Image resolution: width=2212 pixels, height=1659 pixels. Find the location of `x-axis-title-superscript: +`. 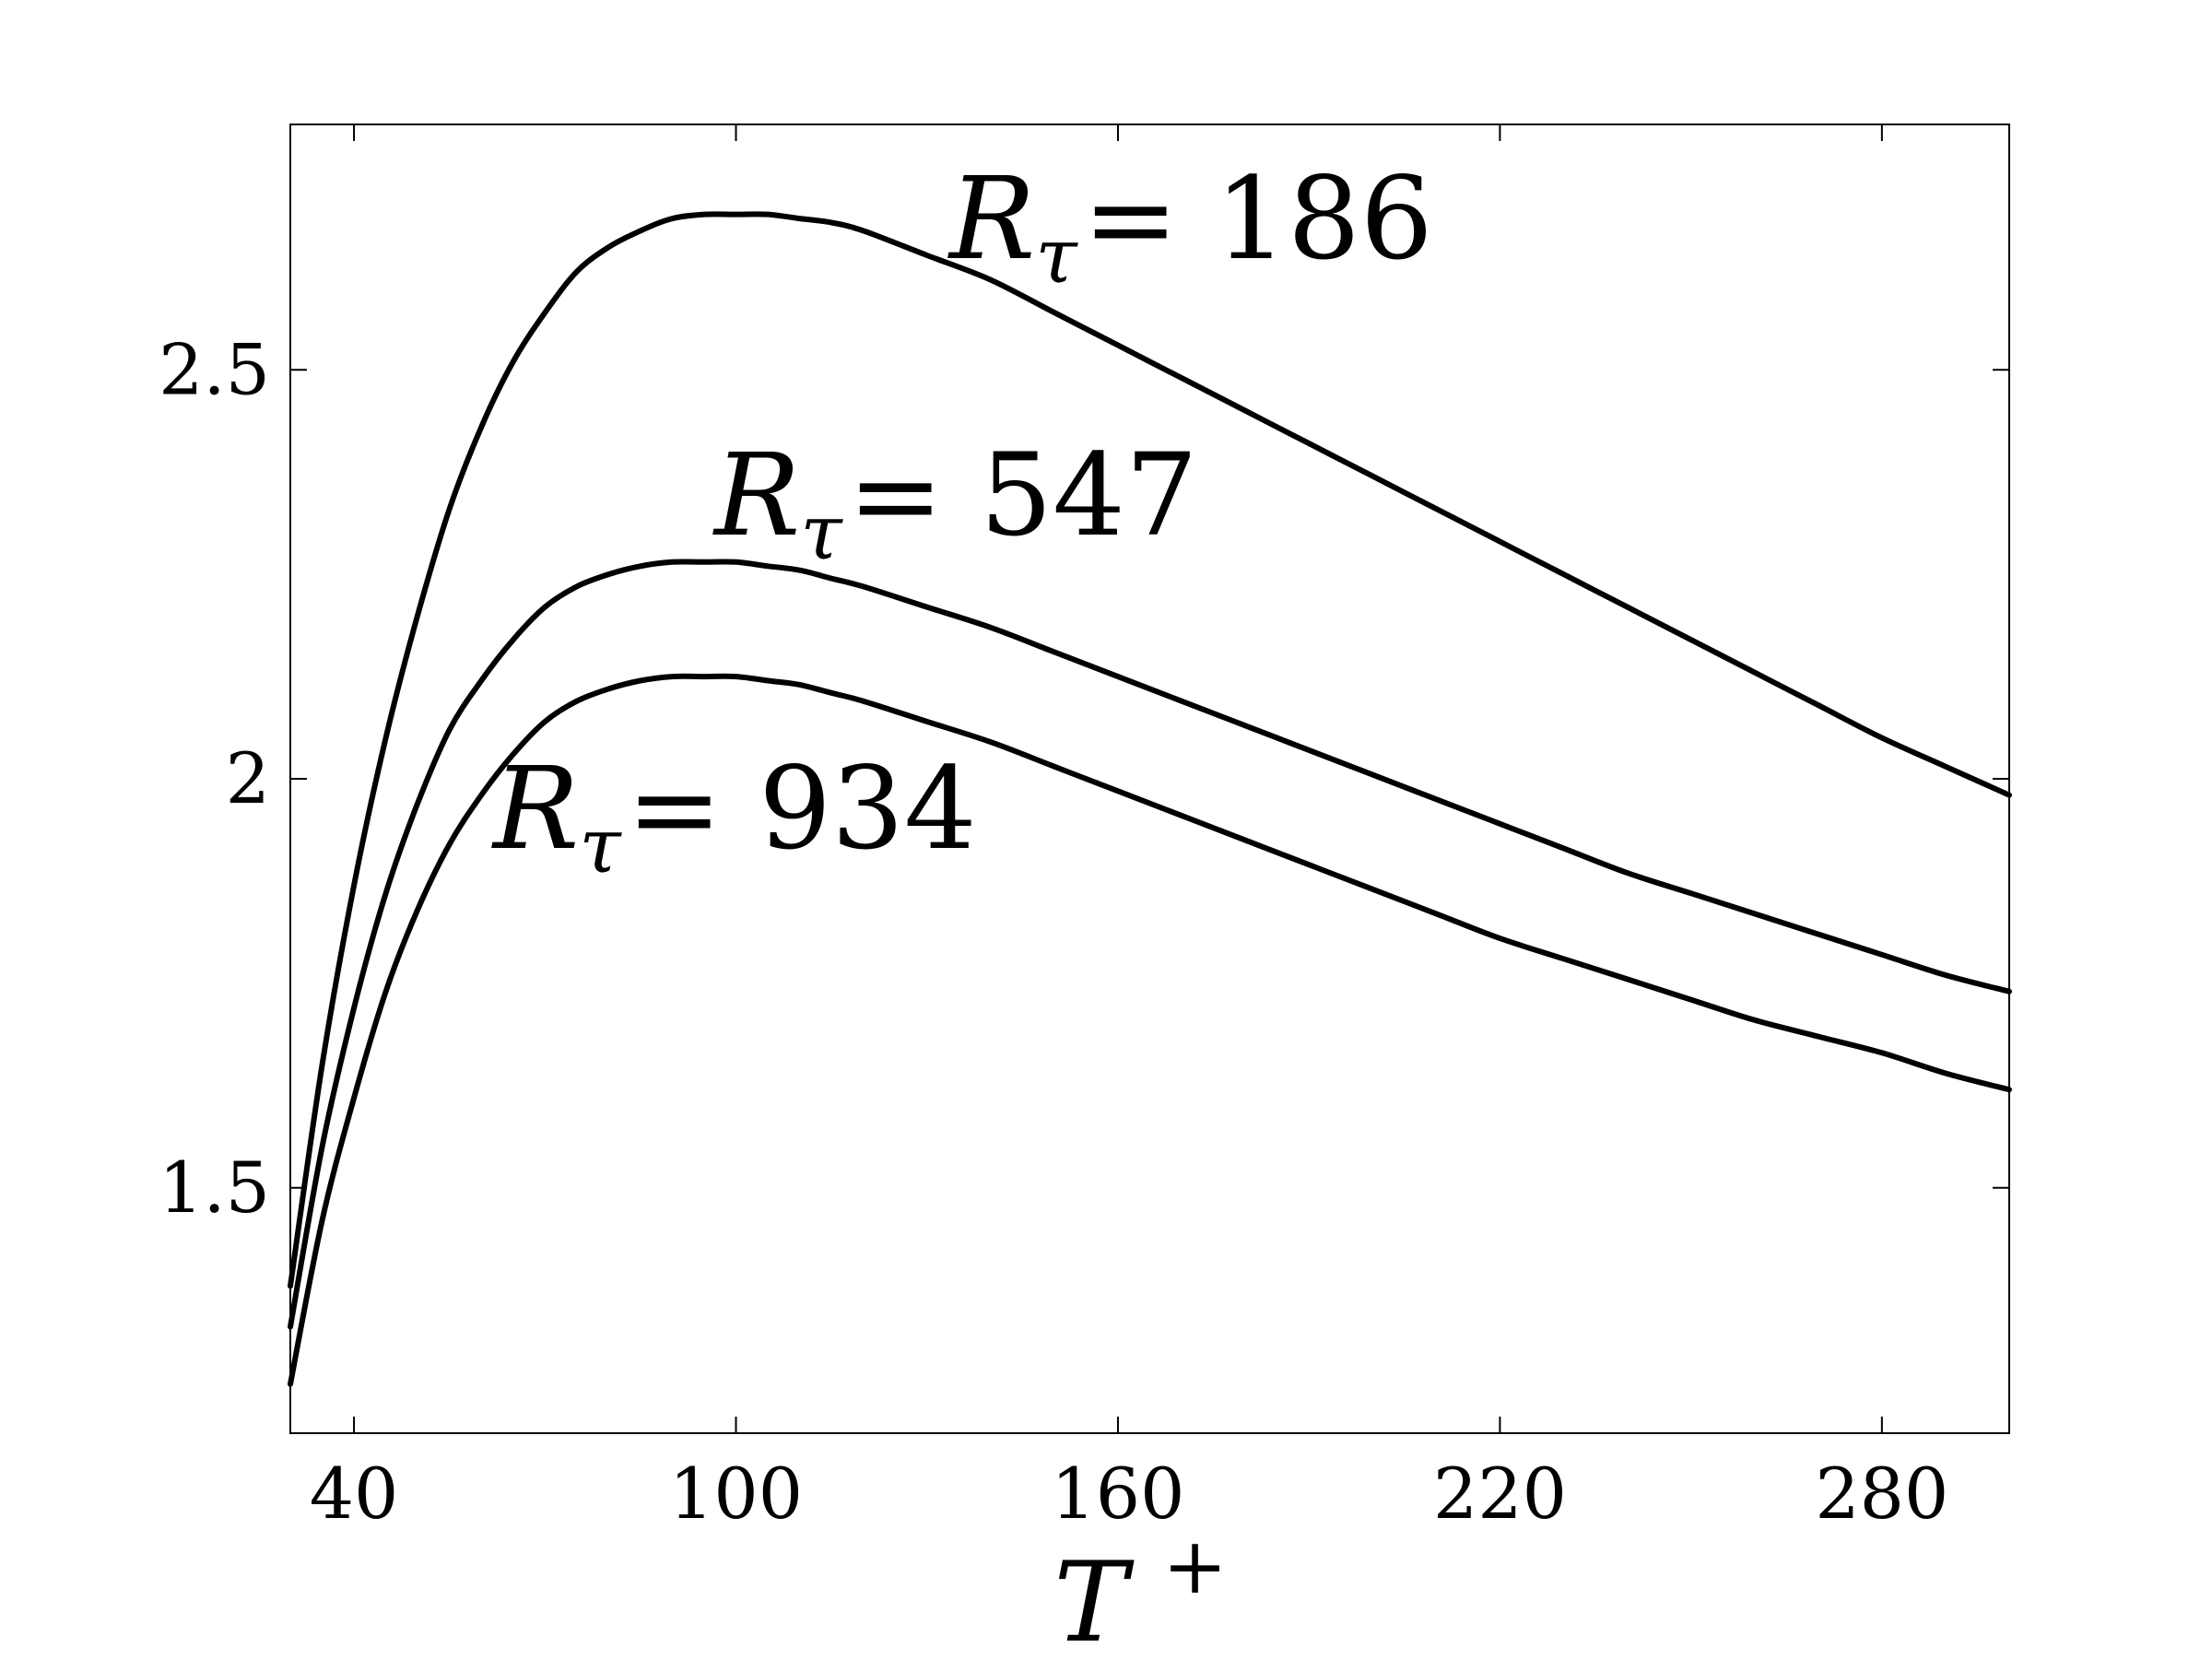

x-axis-title-superscript: + is located at coordinates (1194, 1566).